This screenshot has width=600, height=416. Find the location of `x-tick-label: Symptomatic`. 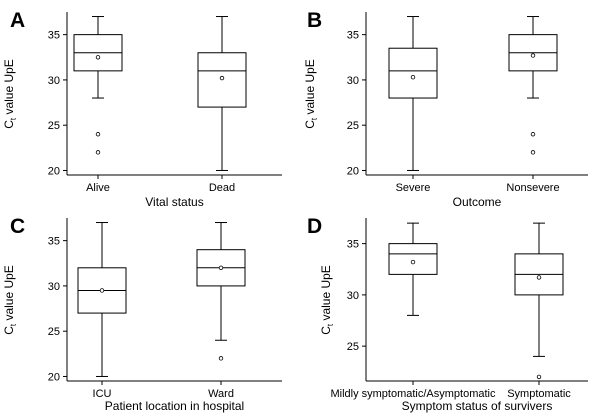

x-tick-label: Symptomatic is located at coordinates (539, 394).